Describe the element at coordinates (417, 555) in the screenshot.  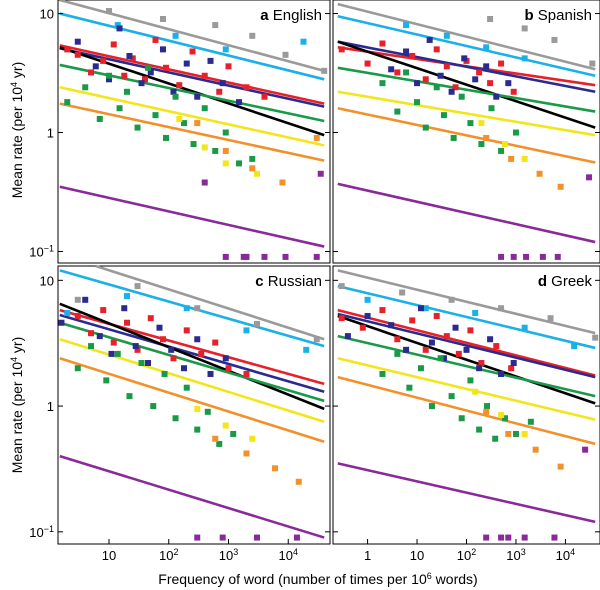
I see `x-tick-label: 10` at that location.